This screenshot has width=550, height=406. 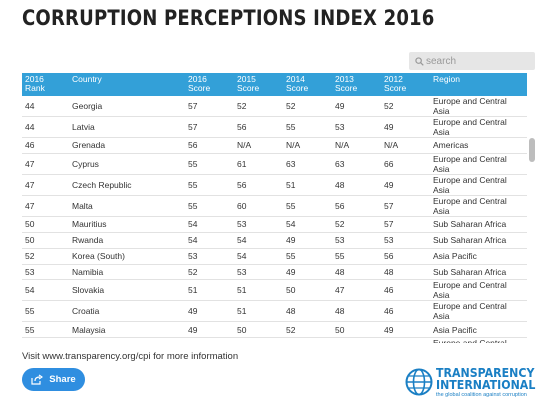 What do you see at coordinates (478, 240) in the screenshot?
I see `table-cell: Sub Saharan Africa` at bounding box center [478, 240].